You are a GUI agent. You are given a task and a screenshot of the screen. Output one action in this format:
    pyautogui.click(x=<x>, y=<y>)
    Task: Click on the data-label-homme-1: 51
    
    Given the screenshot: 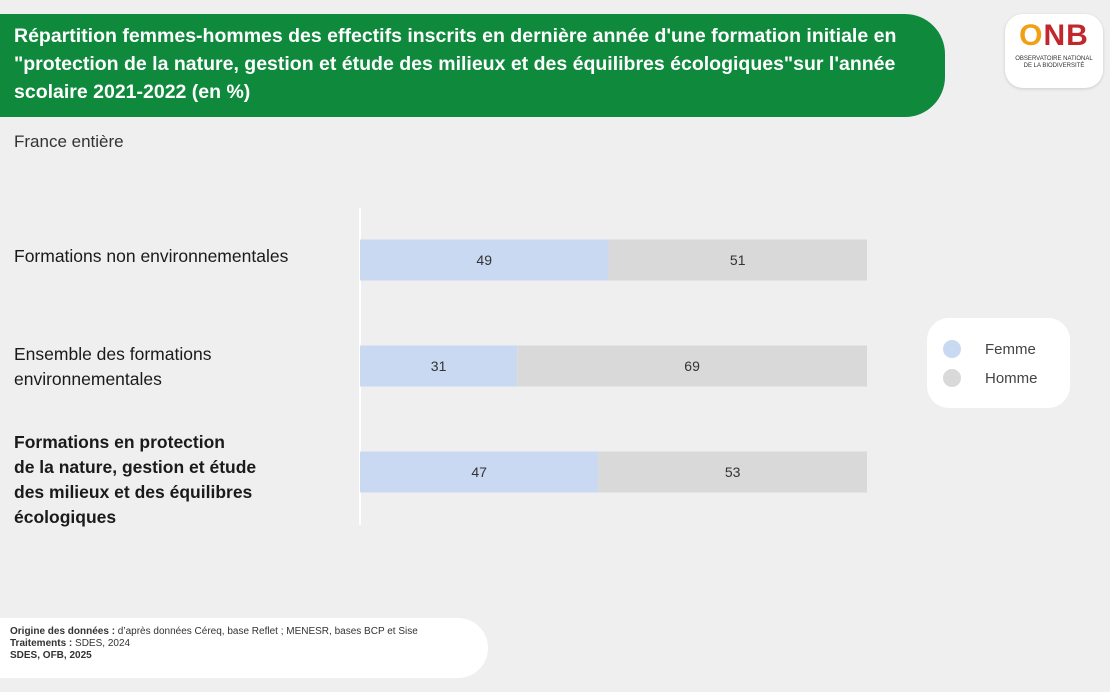 What is the action you would take?
    pyautogui.click(x=738, y=260)
    